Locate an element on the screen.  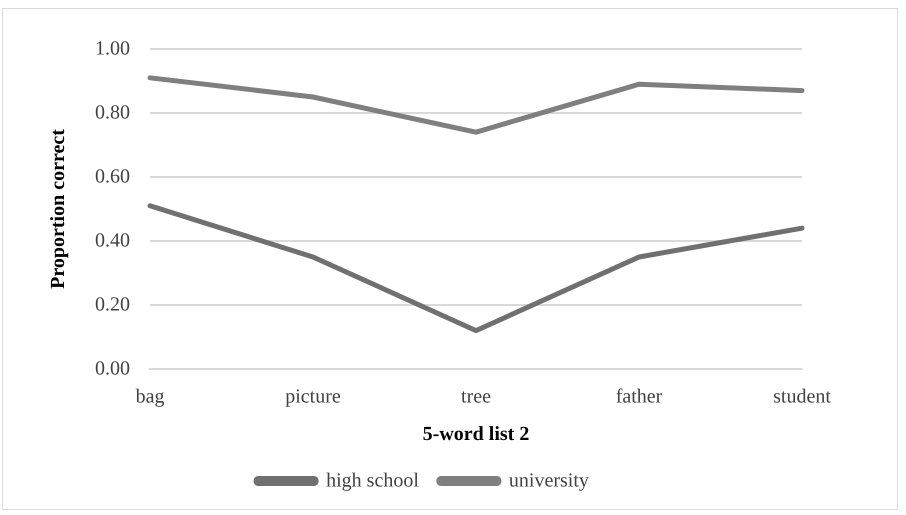
y-axis-title: Proportion correct is located at coordinates (58, 208).